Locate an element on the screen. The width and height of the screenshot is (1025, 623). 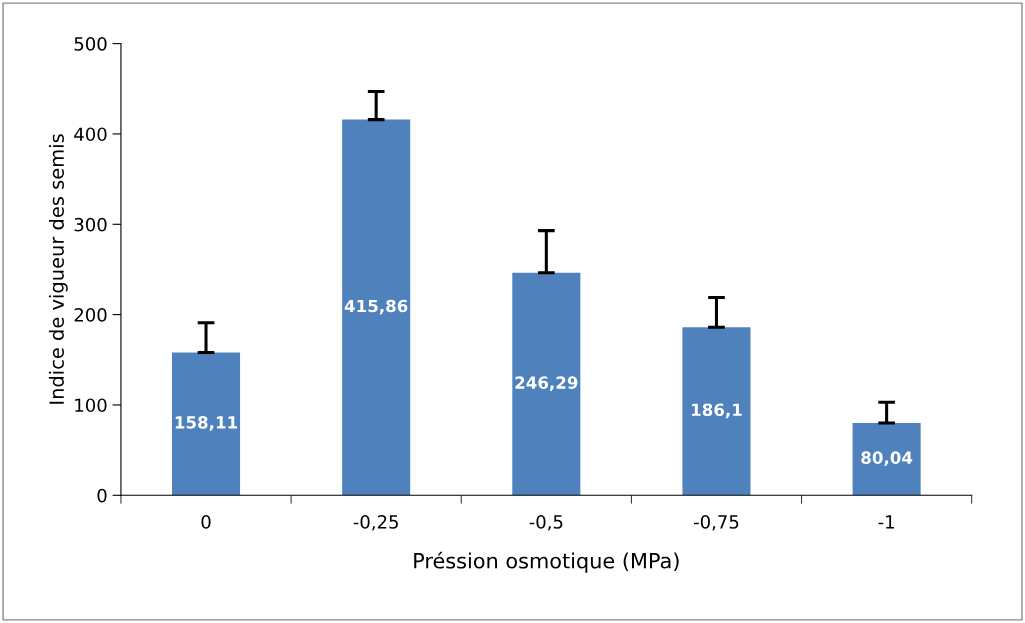
x-tick-label: -0,5 is located at coordinates (546, 523).